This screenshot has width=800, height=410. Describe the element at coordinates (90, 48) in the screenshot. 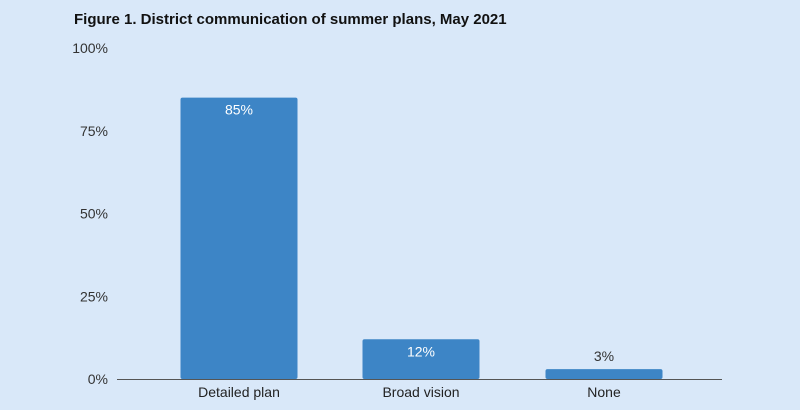

I see `y-tick-label: 100%` at that location.